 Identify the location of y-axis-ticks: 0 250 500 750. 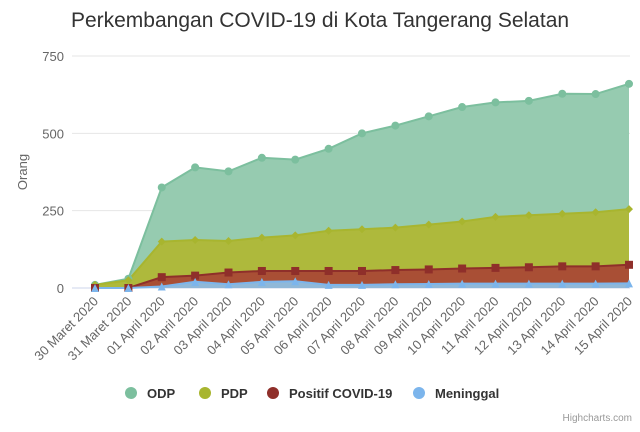
(53, 172).